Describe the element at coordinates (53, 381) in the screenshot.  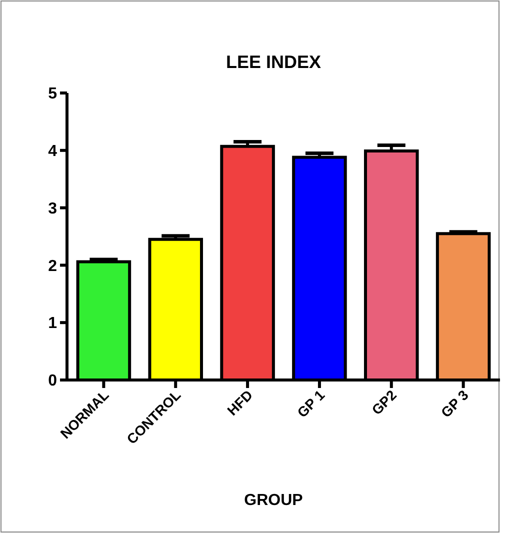
I see `y-tick-label: 0` at that location.